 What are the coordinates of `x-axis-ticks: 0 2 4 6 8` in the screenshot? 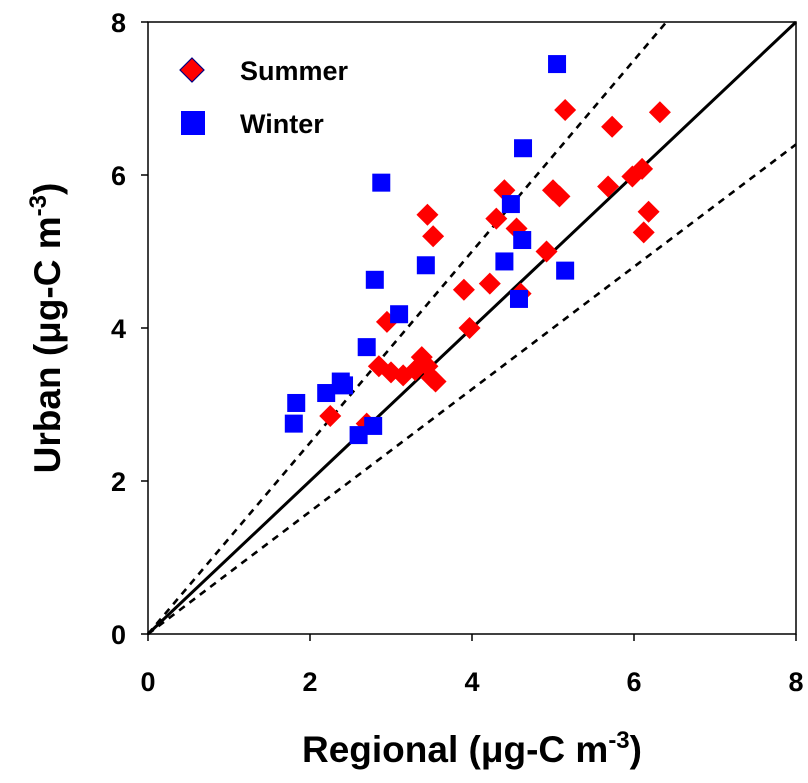 It's located at (472, 665).